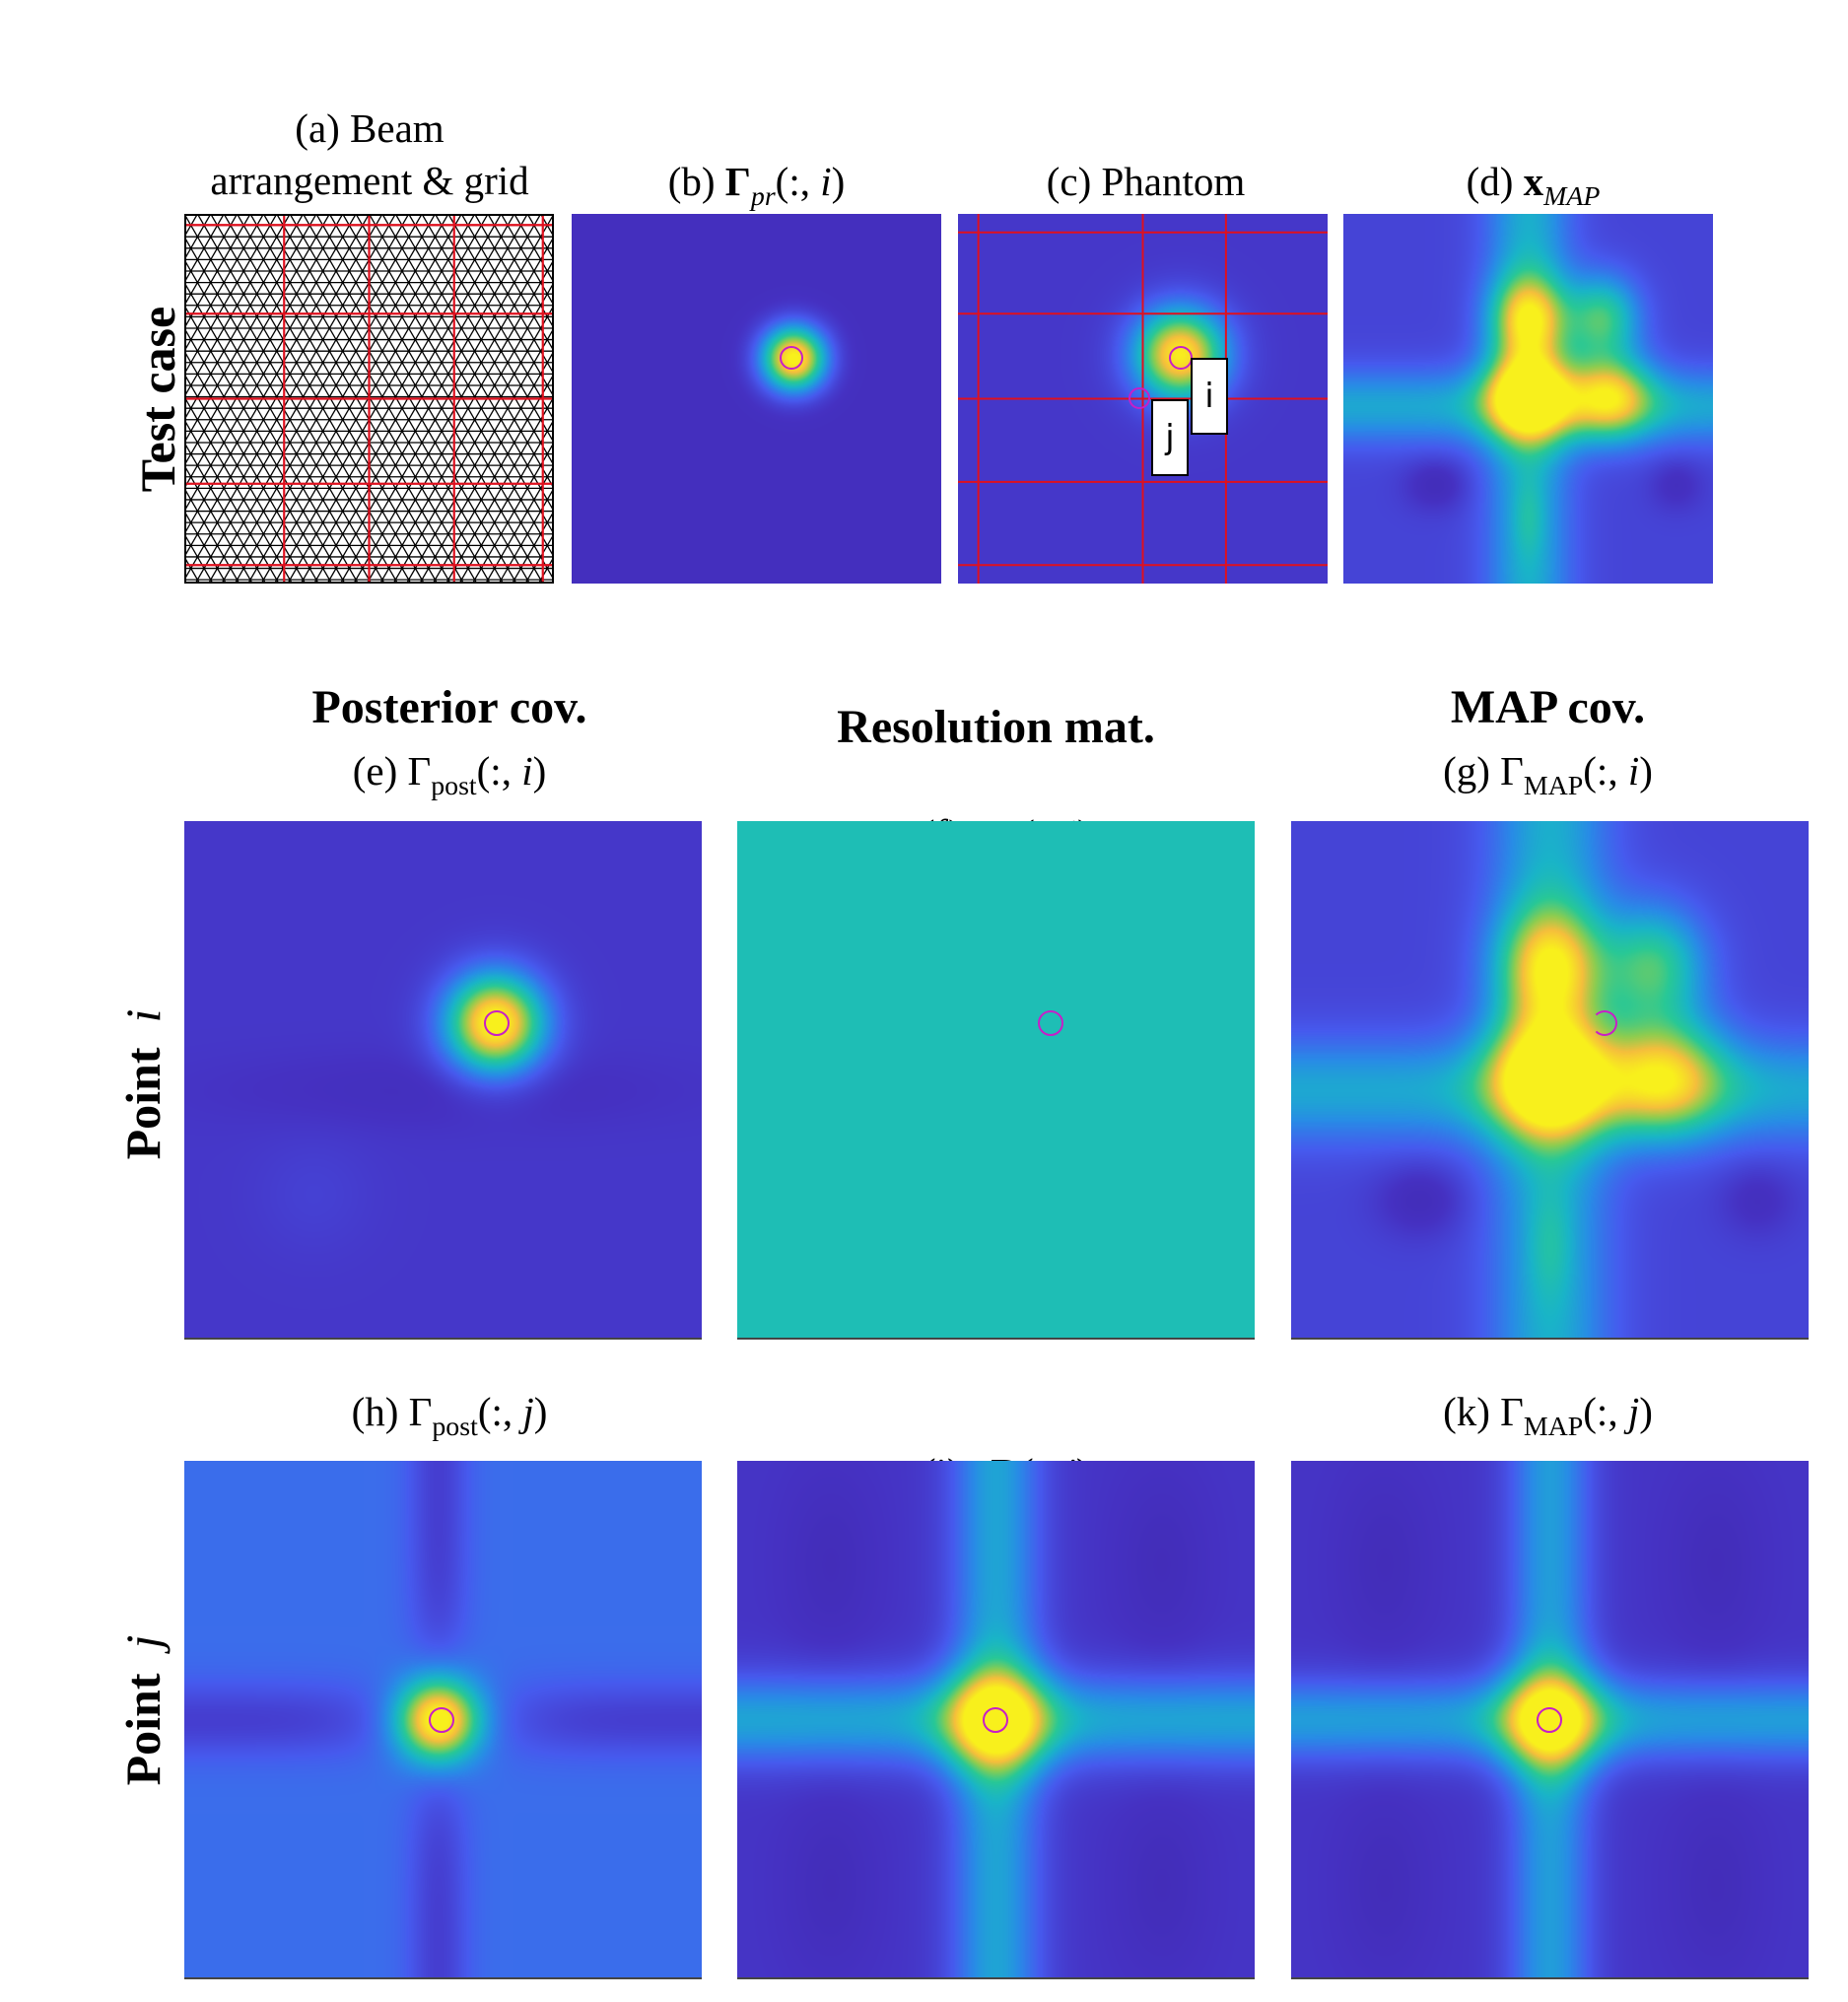 This screenshot has height=2002, width=1848. I want to click on xmap-heatmap, so click(1528, 399).